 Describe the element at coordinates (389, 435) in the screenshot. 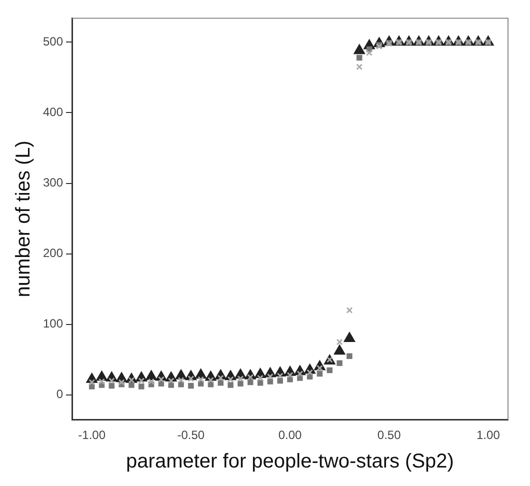

I see `x-tick-label: 0.50` at that location.